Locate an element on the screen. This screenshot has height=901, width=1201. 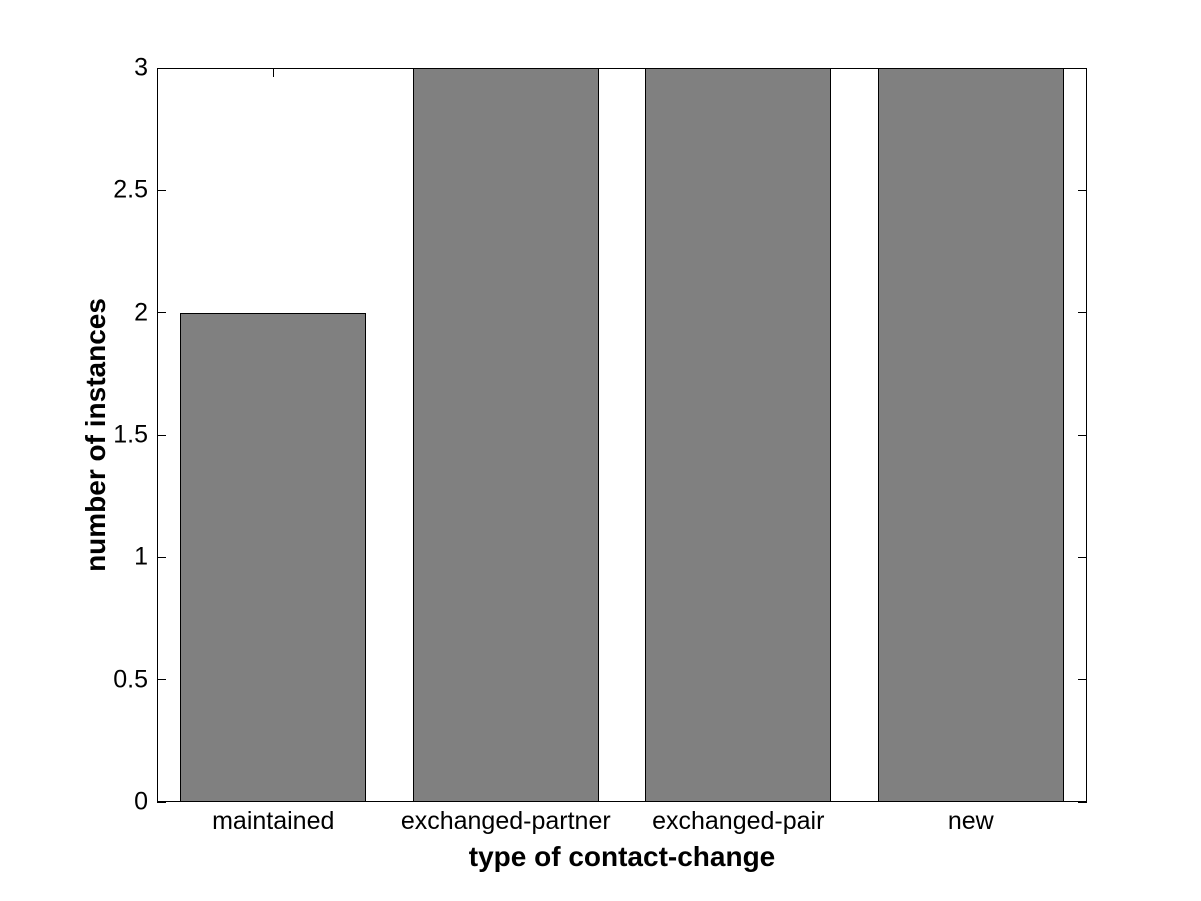
x-tick-label: maintained is located at coordinates (273, 821).